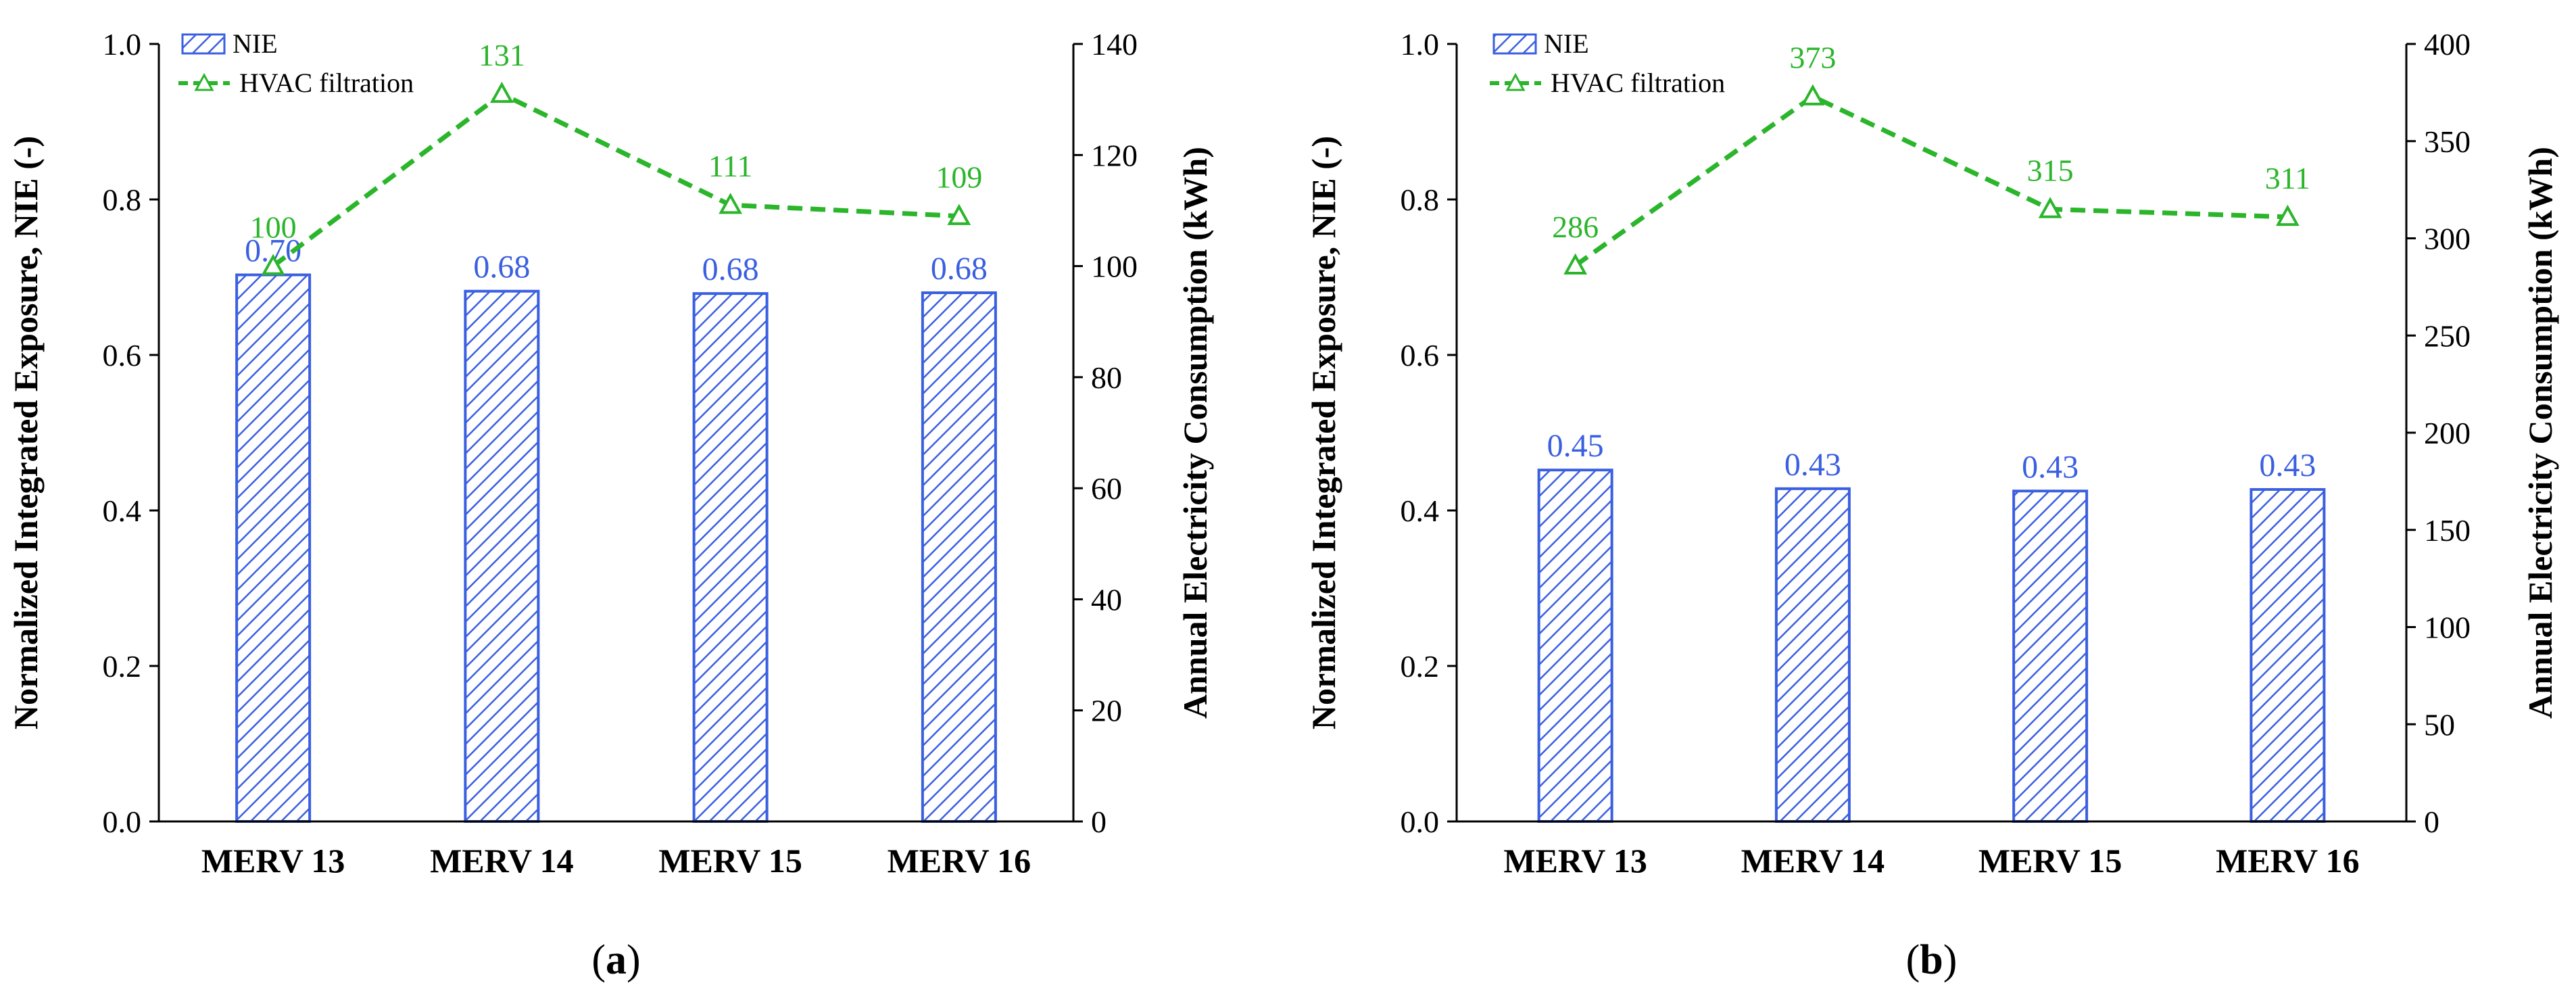 This screenshot has height=1004, width=2576. Describe the element at coordinates (1106, 599) in the screenshot. I see `right-tick-label: 40` at that location.